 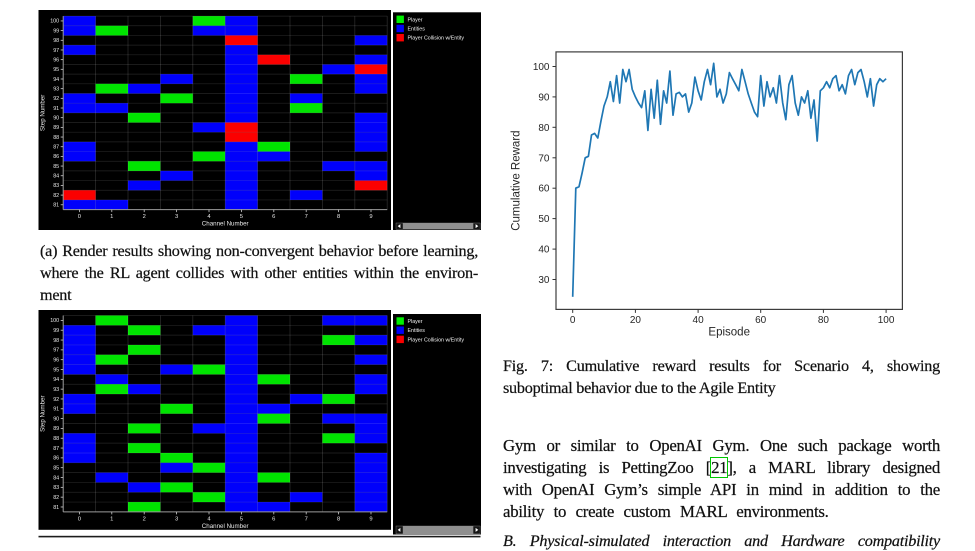 What do you see at coordinates (636, 320) in the screenshot?
I see `svg-text: 20` at bounding box center [636, 320].